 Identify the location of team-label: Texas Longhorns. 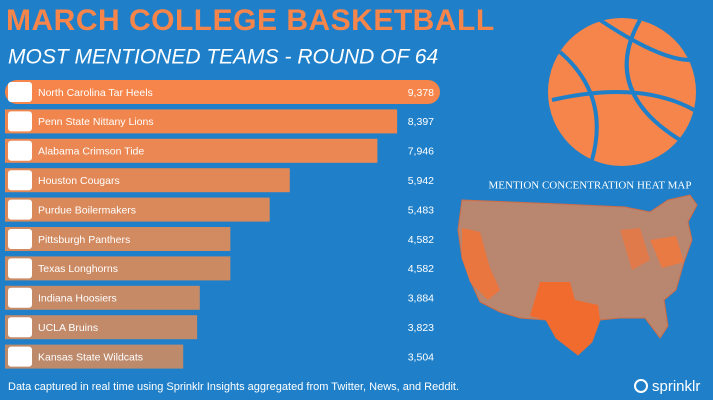
(78, 269).